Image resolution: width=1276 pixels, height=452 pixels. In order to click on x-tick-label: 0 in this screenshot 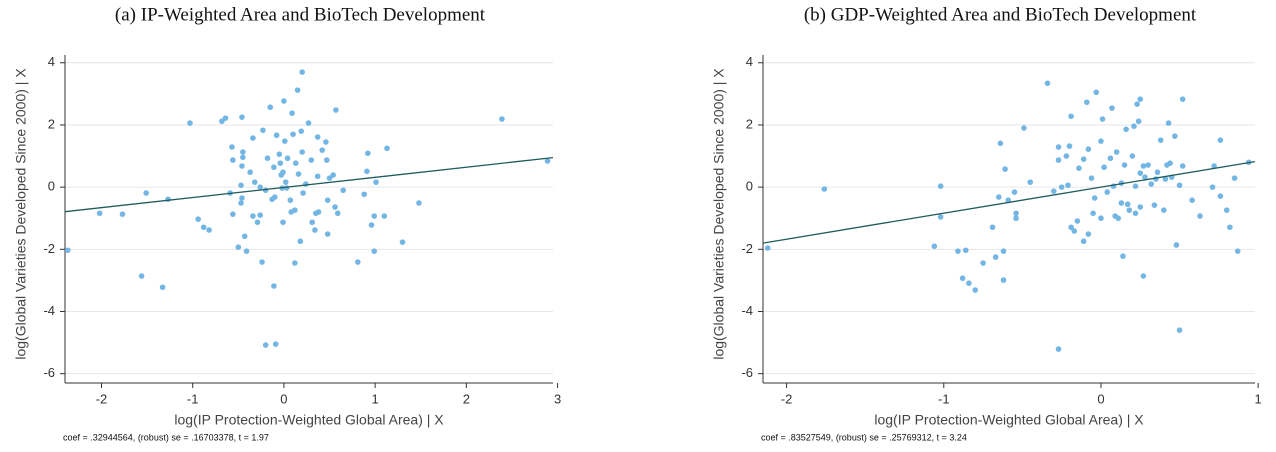, I will do `click(1100, 398)`.